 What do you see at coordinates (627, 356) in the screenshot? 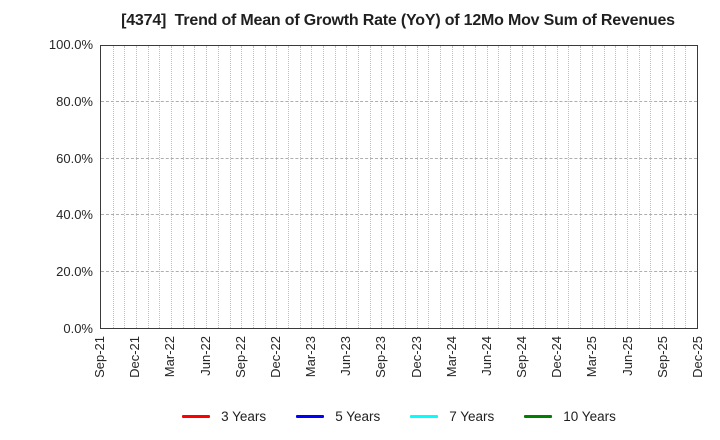
I see `x-tick-label: Jun-25` at bounding box center [627, 356].